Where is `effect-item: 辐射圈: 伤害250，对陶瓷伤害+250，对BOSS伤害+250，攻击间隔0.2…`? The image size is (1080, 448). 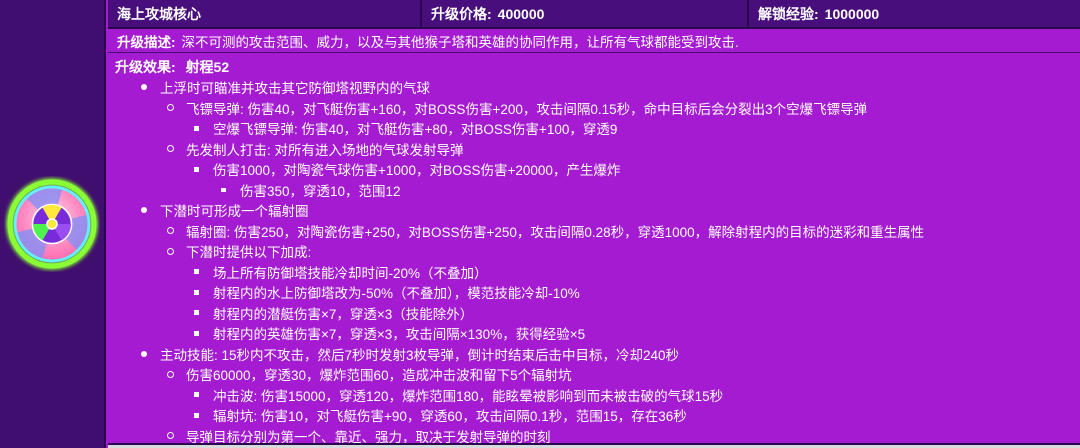 effect-item: 辐射圈: 伤害250，对陶瓷伤害+250，对BOSS伤害+250，攻击间隔0.2… is located at coordinates (594, 231).